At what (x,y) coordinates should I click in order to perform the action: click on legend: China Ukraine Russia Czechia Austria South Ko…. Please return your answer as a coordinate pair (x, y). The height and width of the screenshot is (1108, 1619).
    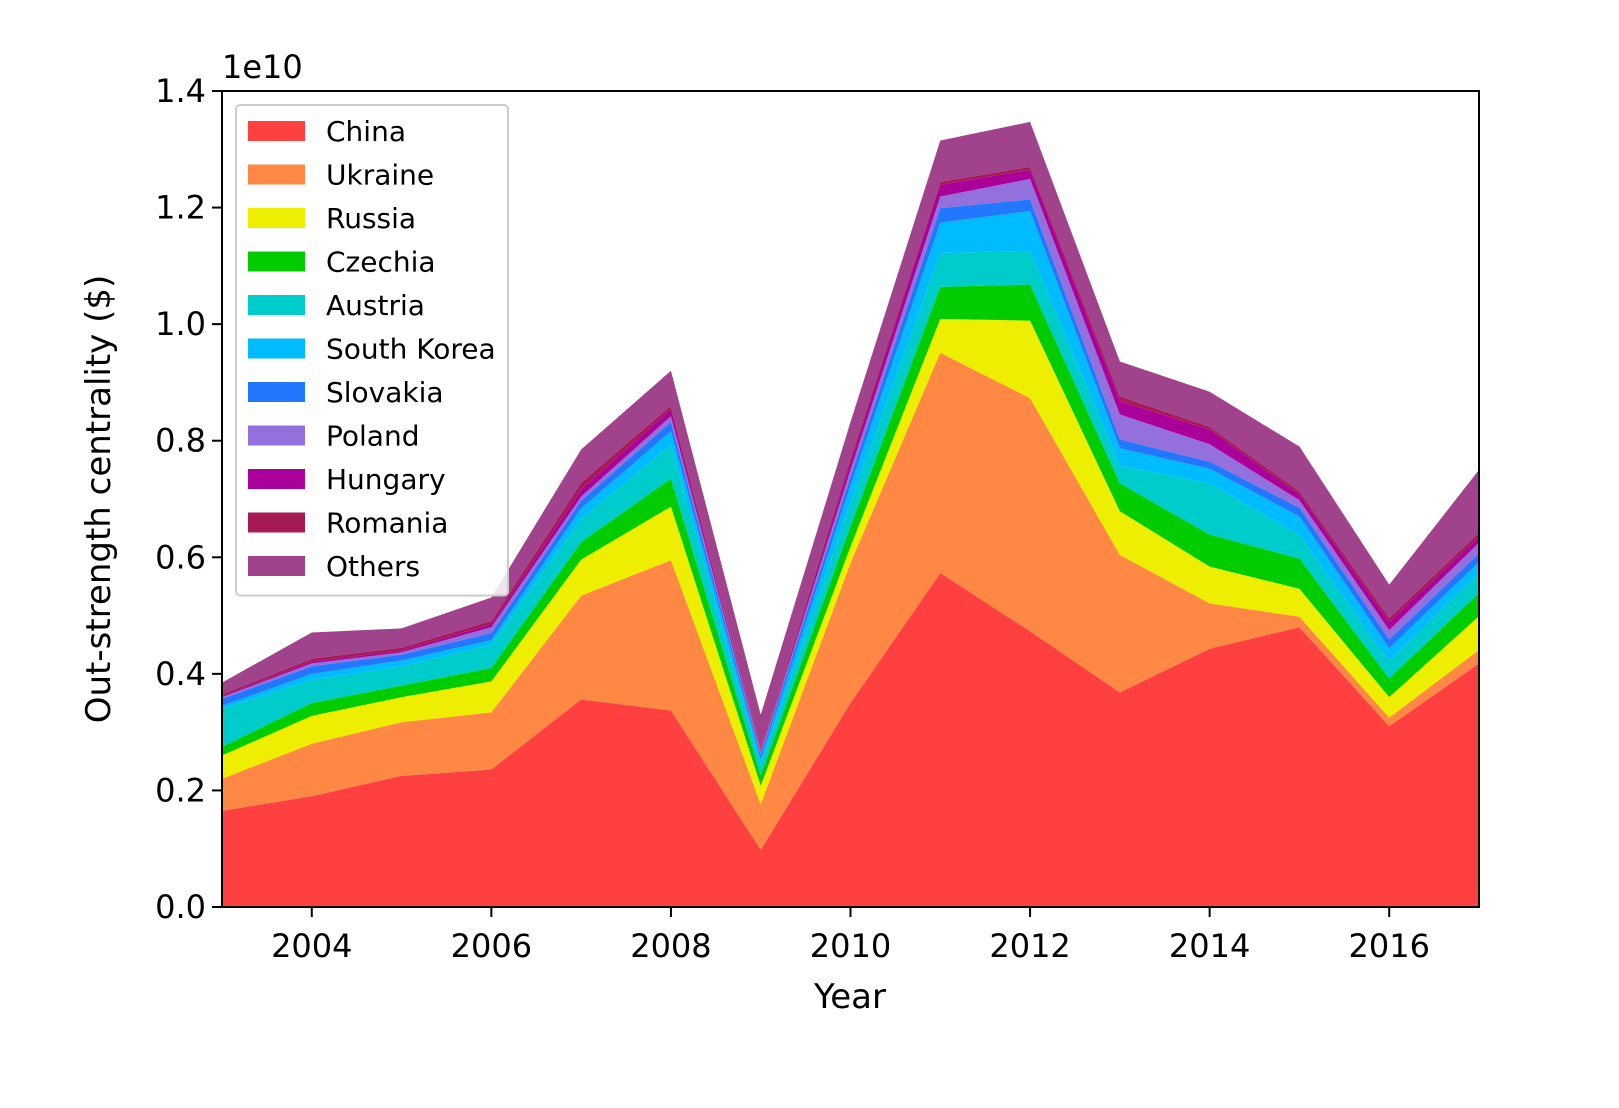
    Looking at the image, I should click on (372, 350).